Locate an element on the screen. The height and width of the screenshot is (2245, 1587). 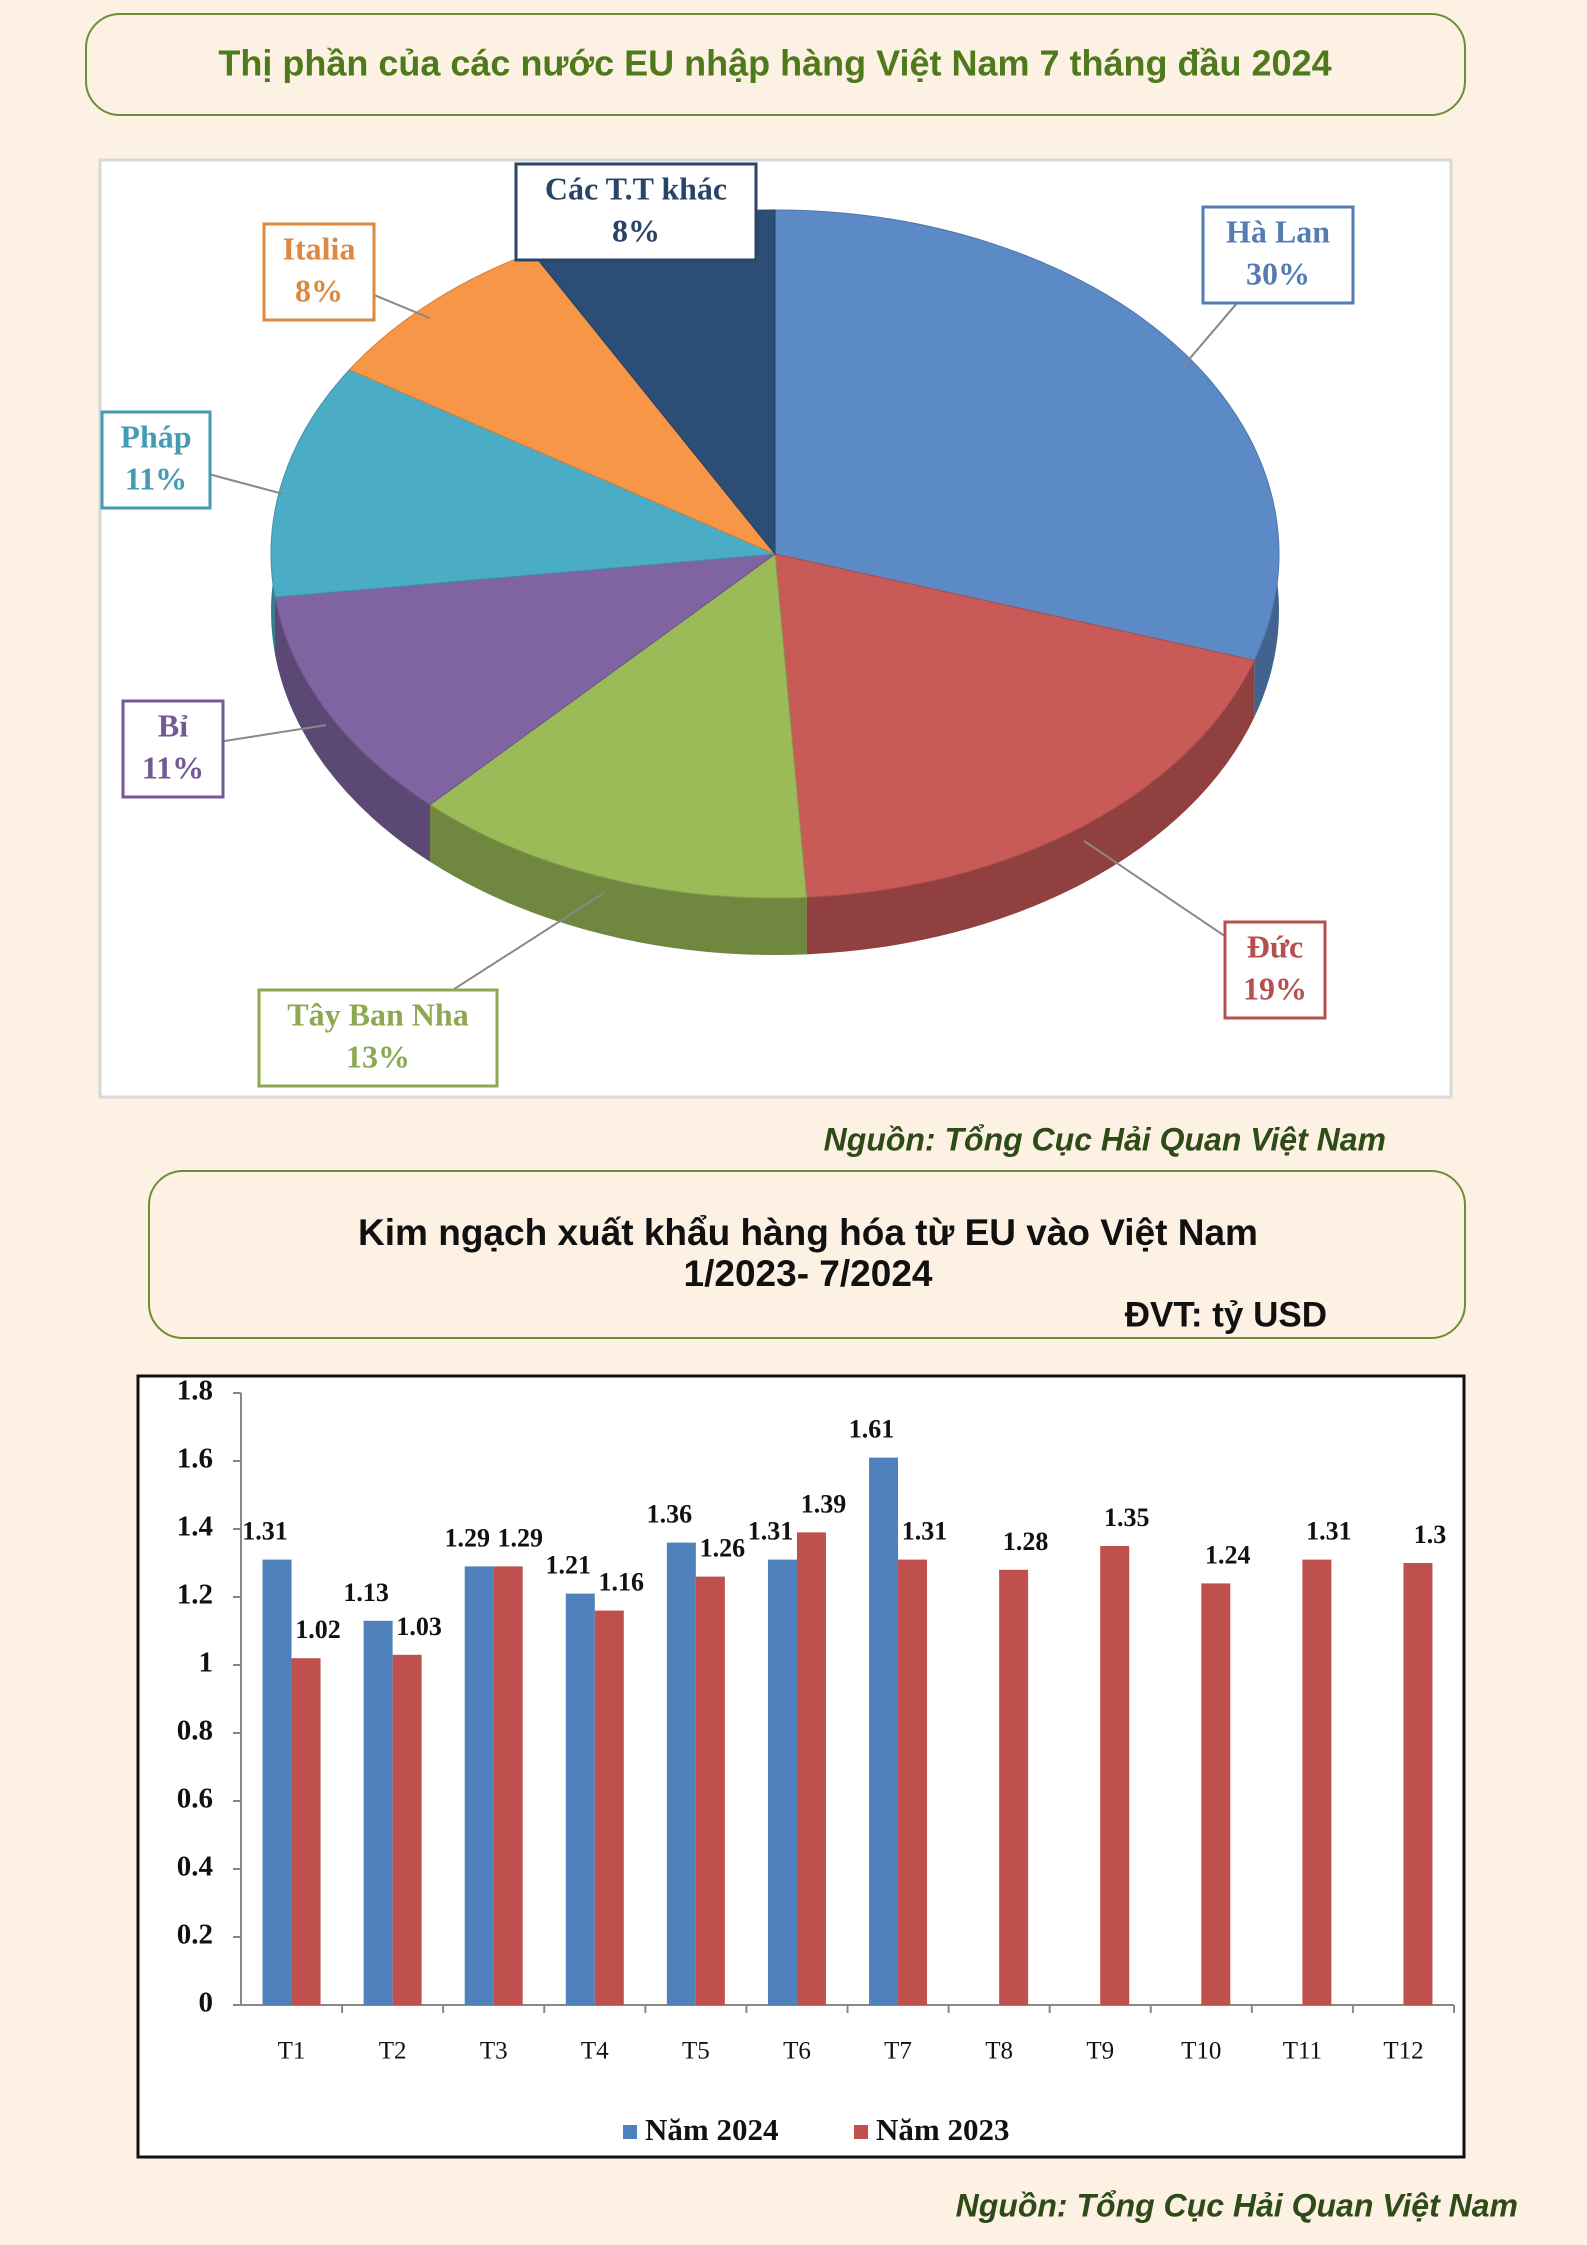
slice-label: Các T.T khác is located at coordinates (636, 188).